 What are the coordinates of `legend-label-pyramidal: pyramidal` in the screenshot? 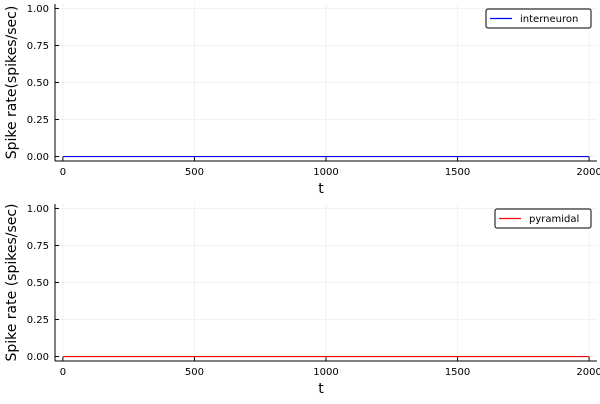 It's located at (554, 219).